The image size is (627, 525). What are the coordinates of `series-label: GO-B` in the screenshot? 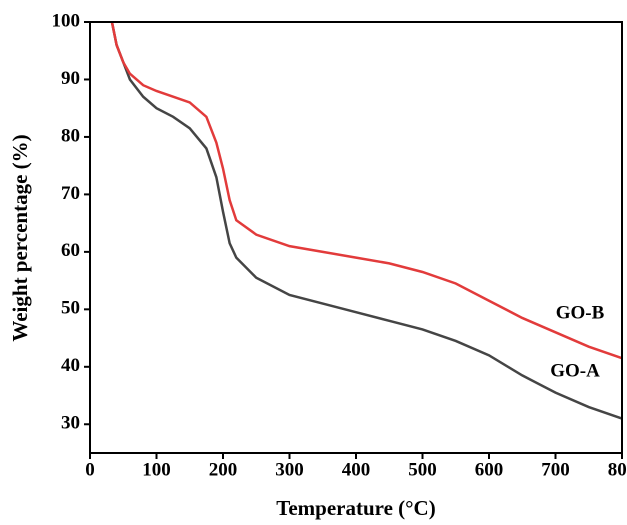 It's located at (580, 312).